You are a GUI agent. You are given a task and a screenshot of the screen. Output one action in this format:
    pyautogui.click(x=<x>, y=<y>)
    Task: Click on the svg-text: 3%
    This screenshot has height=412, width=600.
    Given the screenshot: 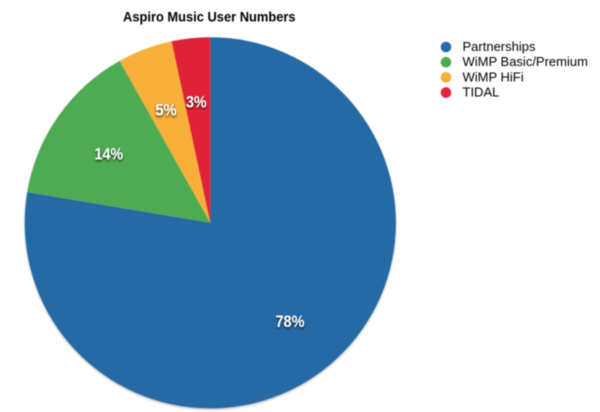 What is the action you would take?
    pyautogui.click(x=196, y=102)
    